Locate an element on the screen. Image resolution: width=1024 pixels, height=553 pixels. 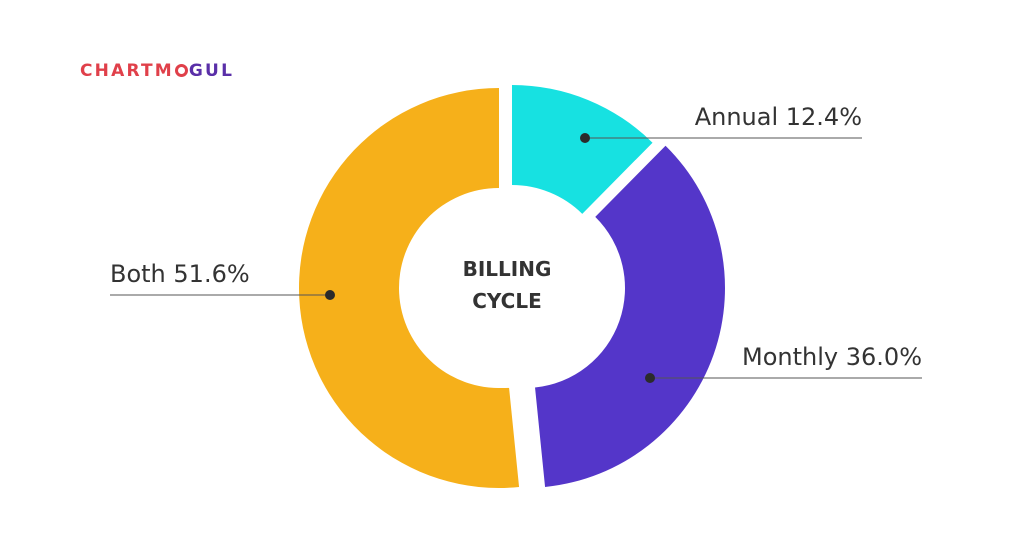
leader-dot-both is located at coordinates (330, 295).